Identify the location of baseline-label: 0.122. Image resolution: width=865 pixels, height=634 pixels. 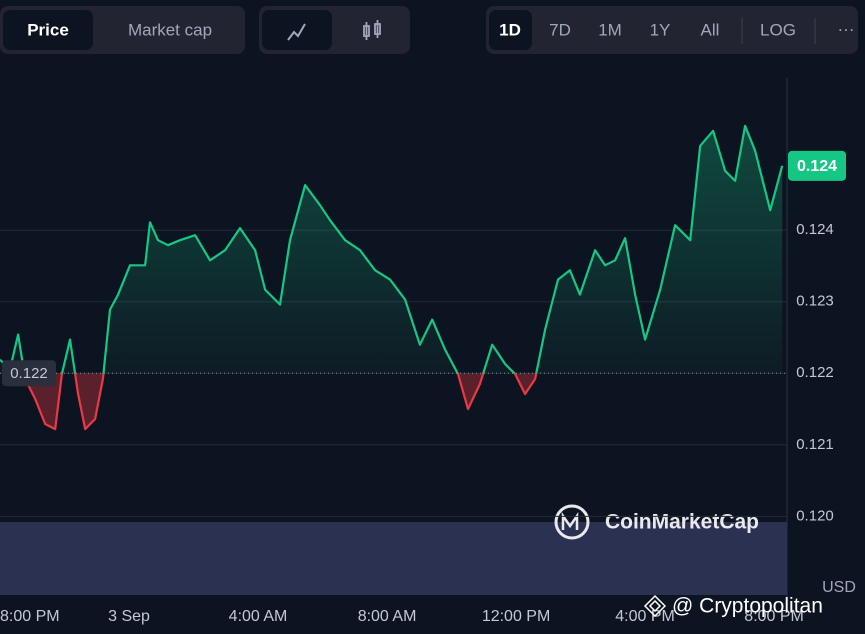
(29, 373).